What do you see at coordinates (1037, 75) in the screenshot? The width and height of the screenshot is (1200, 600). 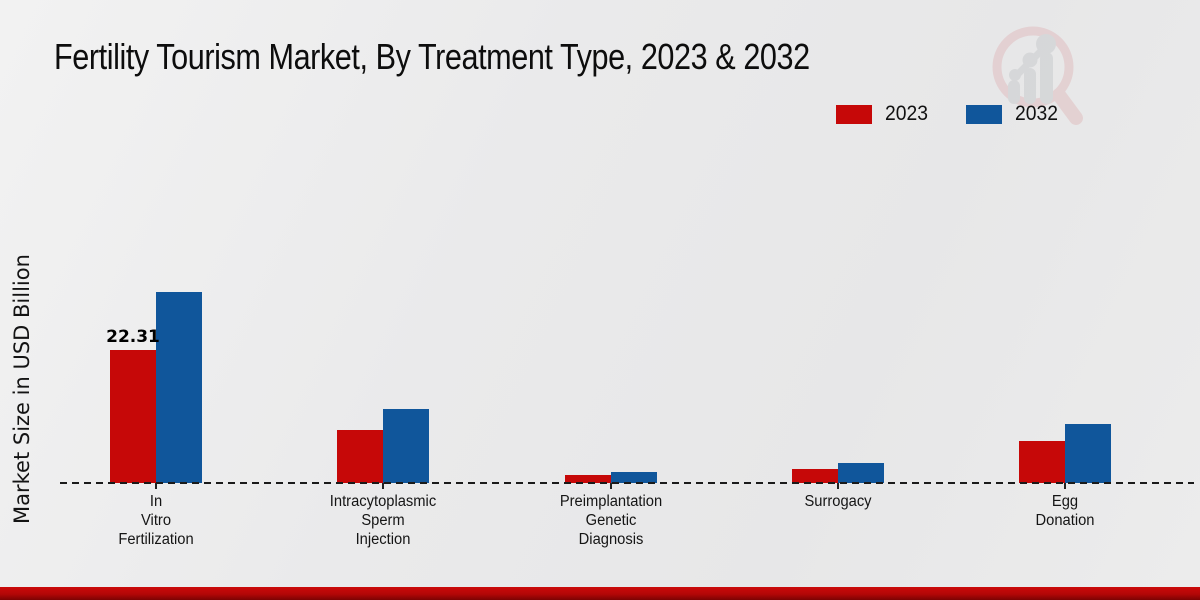 I see `magnifier-growth-chart-logo-icon` at bounding box center [1037, 75].